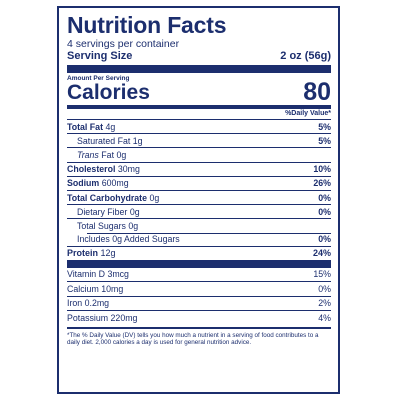 The image size is (400, 400). What do you see at coordinates (199, 196) in the screenshot?
I see `nutrient-row-total-carbohydrate: Total Carbohydrate 0g 0%` at bounding box center [199, 196].